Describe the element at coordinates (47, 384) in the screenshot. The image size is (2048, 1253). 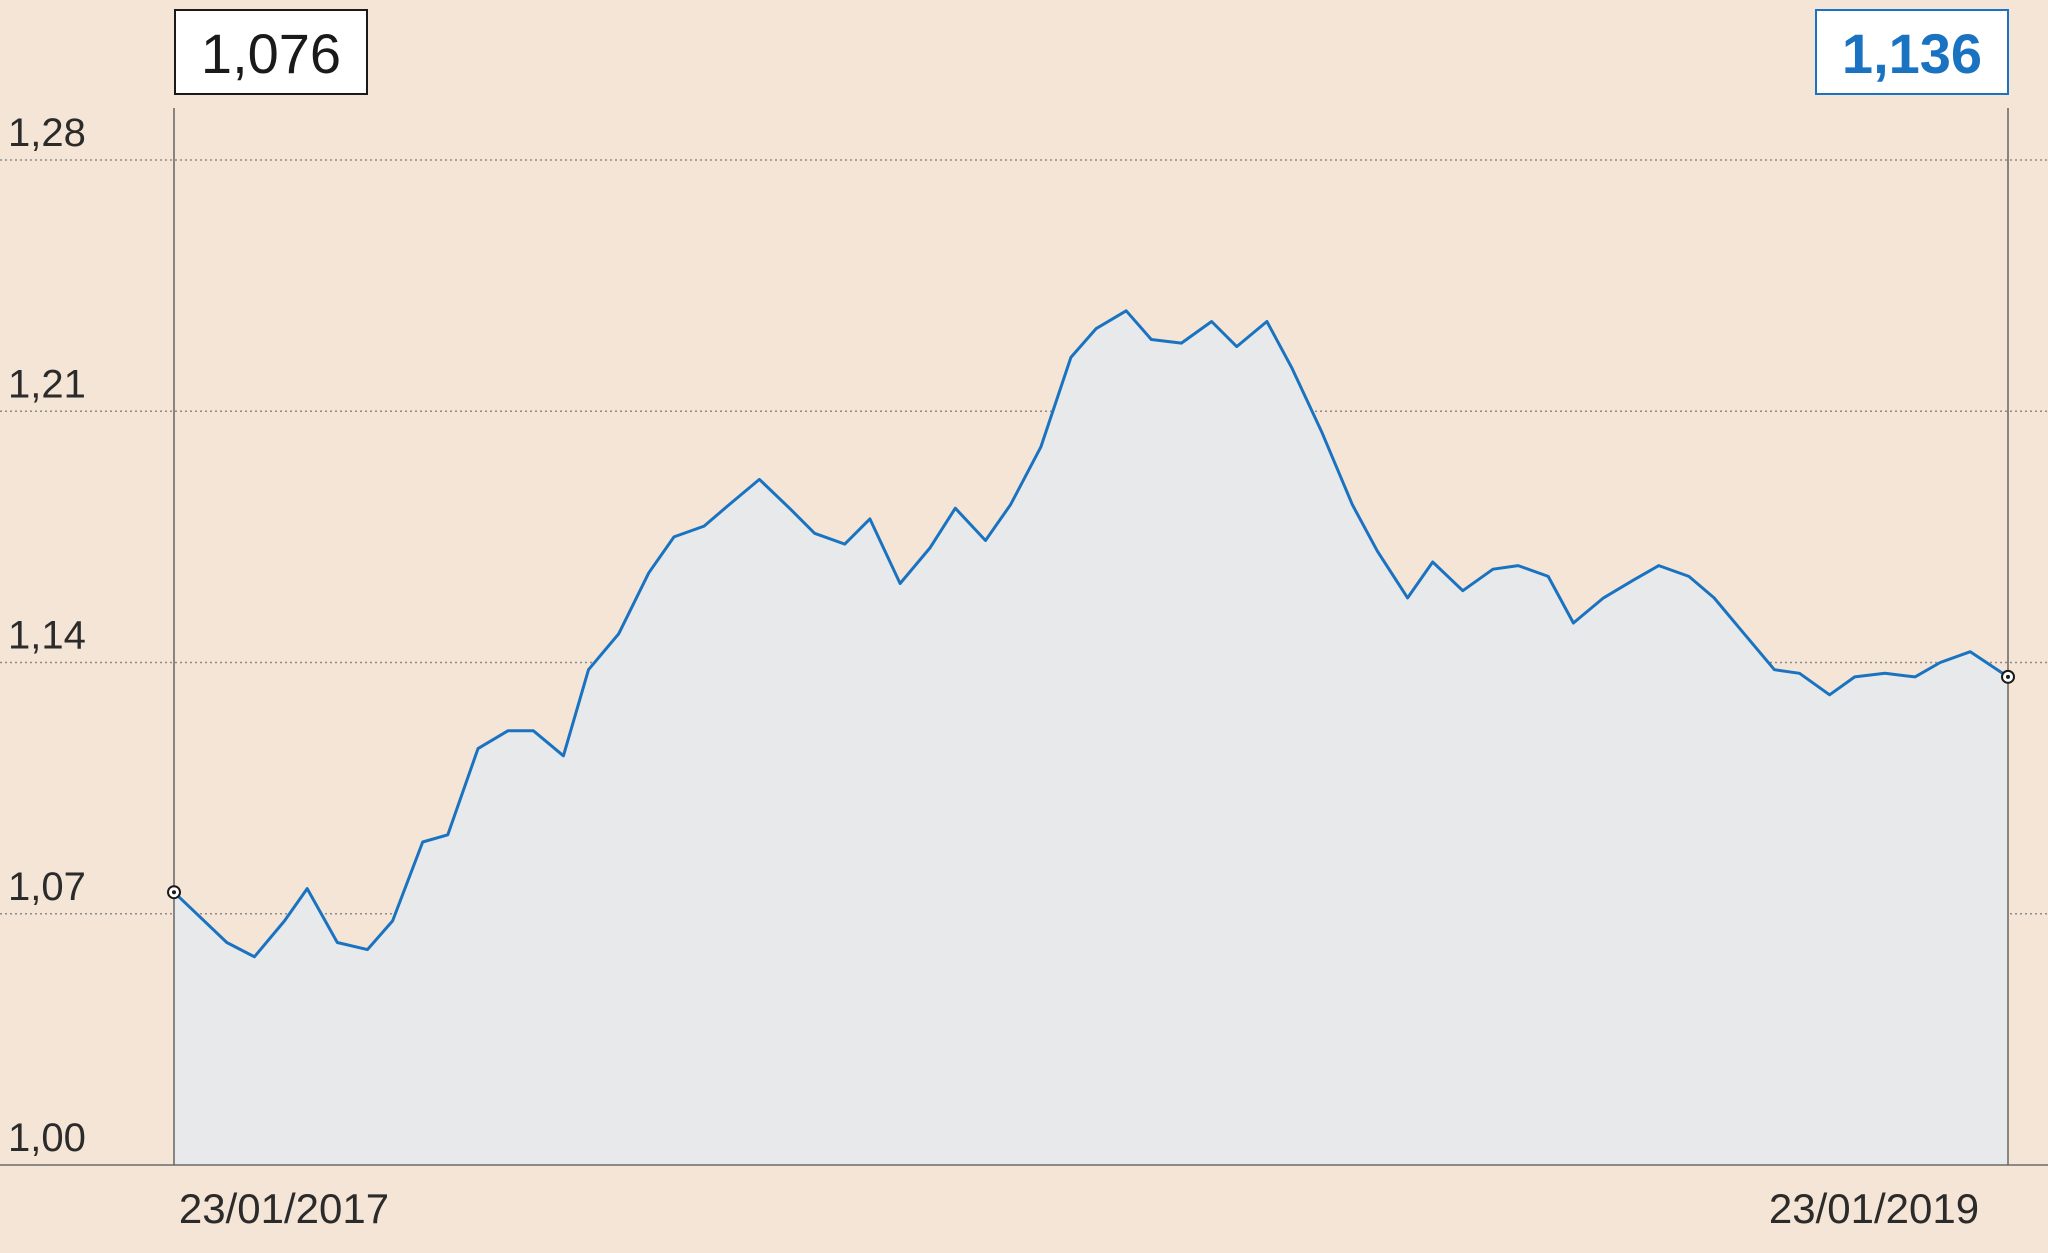
I see `y-tick-label: 1,21` at that location.